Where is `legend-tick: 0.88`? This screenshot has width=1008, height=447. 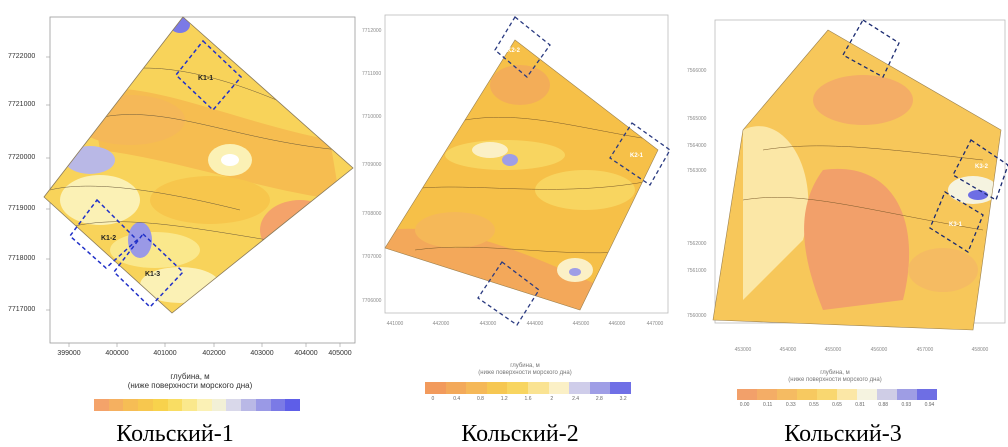 legend-tick: 0.88 is located at coordinates (883, 405).